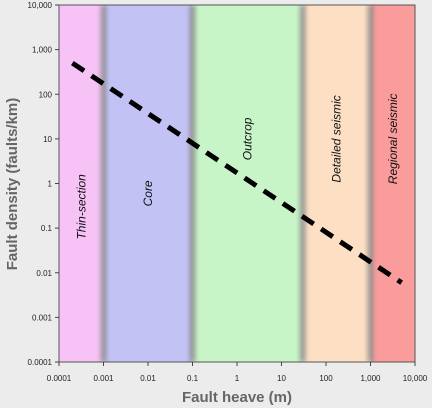 The image size is (432, 408). I want to click on band-label-core: Core, so click(148, 193).